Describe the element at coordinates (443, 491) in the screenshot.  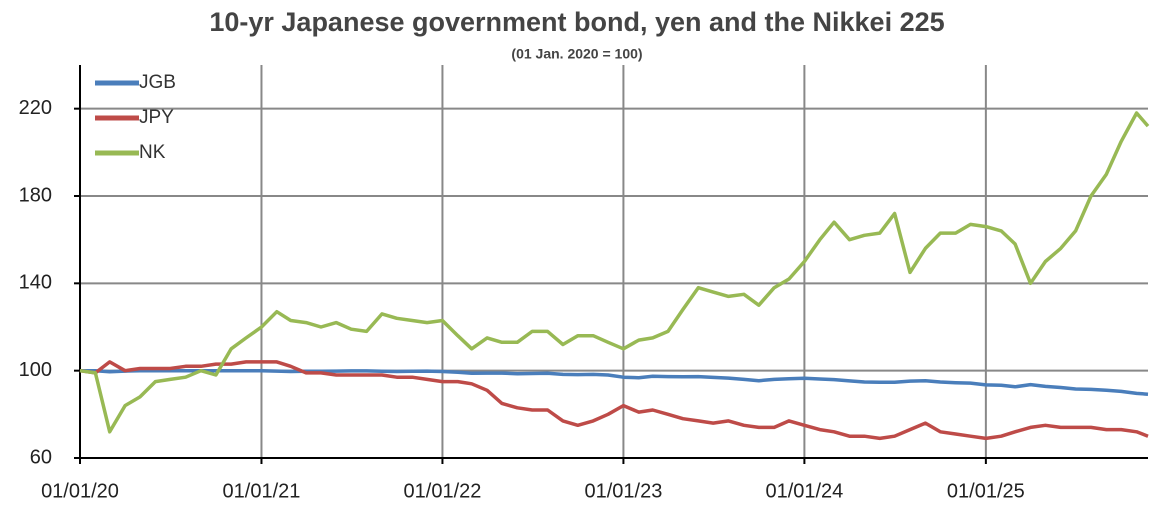
I see `x-tick-label: 01/01/22` at that location.